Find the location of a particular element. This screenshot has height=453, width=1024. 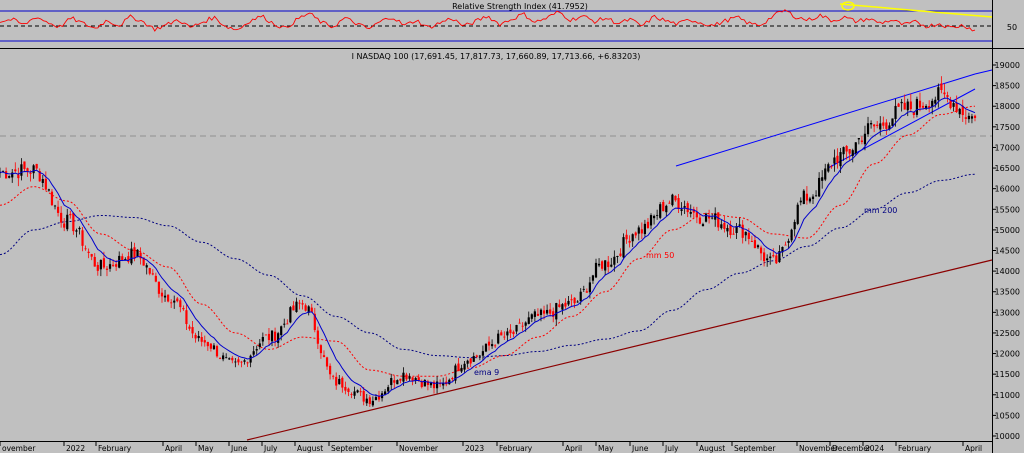

x-tick-label: April is located at coordinates (973, 448).